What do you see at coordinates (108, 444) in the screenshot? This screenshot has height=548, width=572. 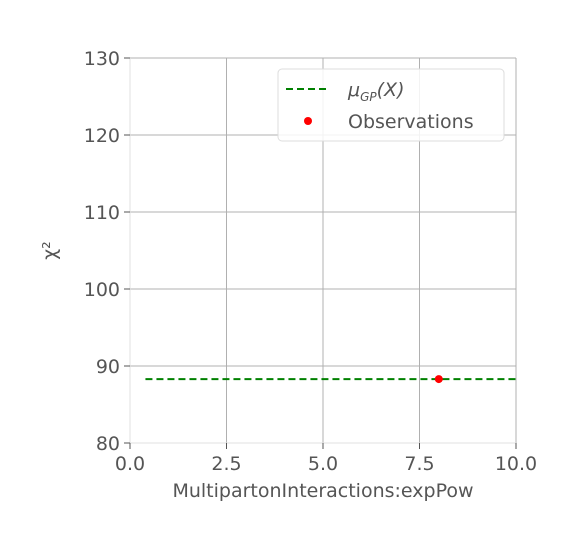 I see `y-tick-label: 80` at bounding box center [108, 444].